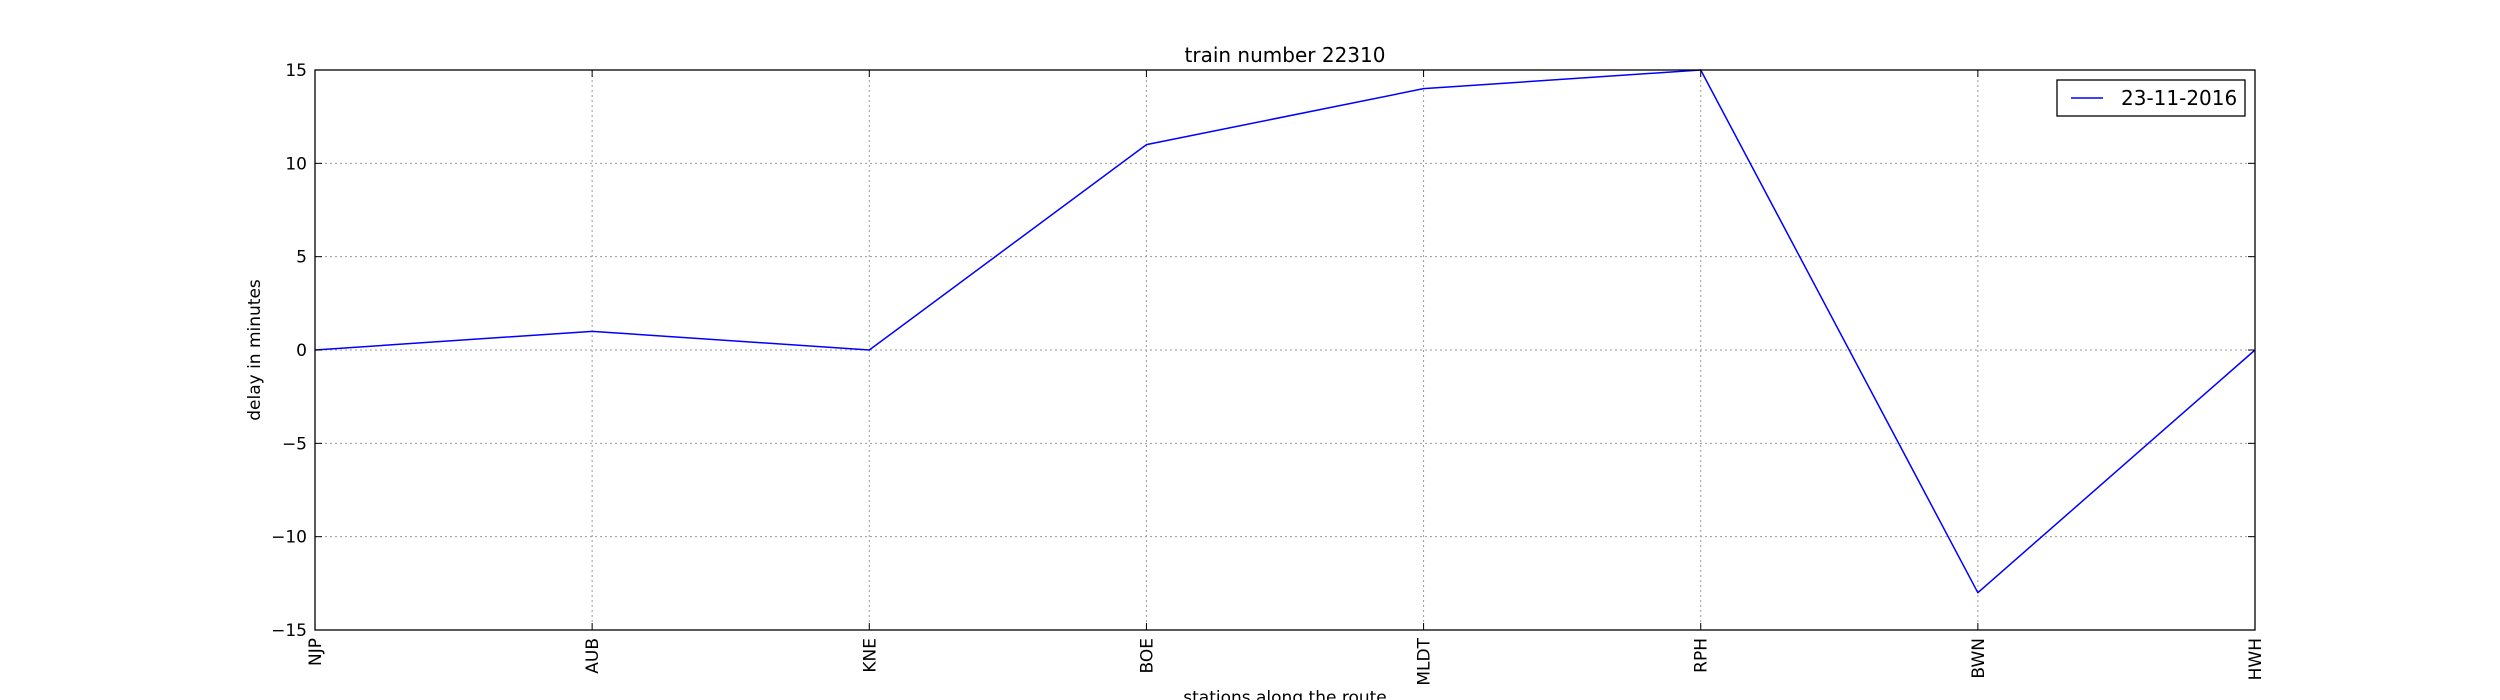  What do you see at coordinates (289, 631) in the screenshot?
I see `y-tick-label: −15` at bounding box center [289, 631].